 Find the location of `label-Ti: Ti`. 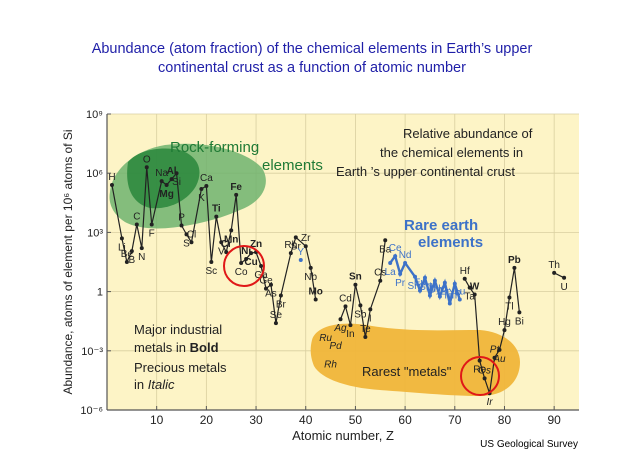

label-Ti: Ti is located at coordinates (216, 209).